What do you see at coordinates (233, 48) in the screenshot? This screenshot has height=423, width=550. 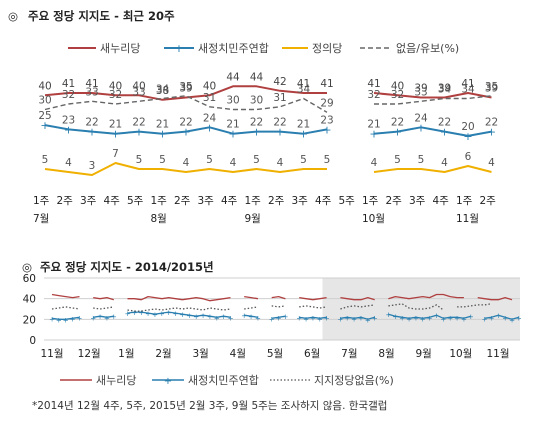 I see `legend-label-npad: 새정치민주연합` at bounding box center [233, 48].